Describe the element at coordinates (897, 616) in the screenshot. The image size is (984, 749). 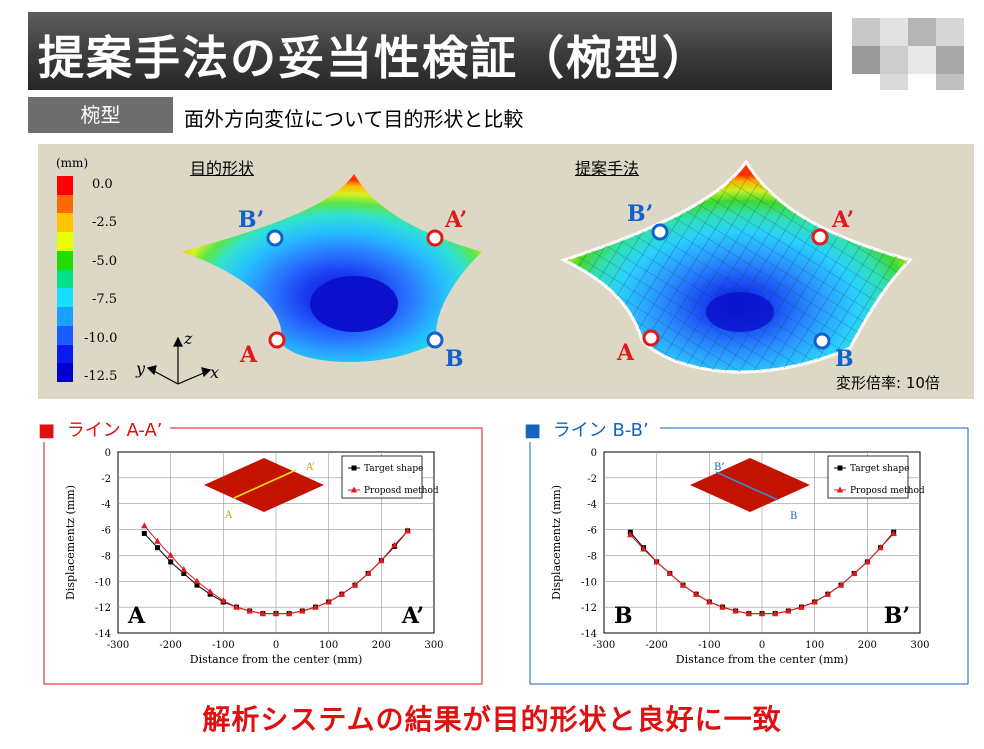
I see `corner-label-right: B’` at that location.